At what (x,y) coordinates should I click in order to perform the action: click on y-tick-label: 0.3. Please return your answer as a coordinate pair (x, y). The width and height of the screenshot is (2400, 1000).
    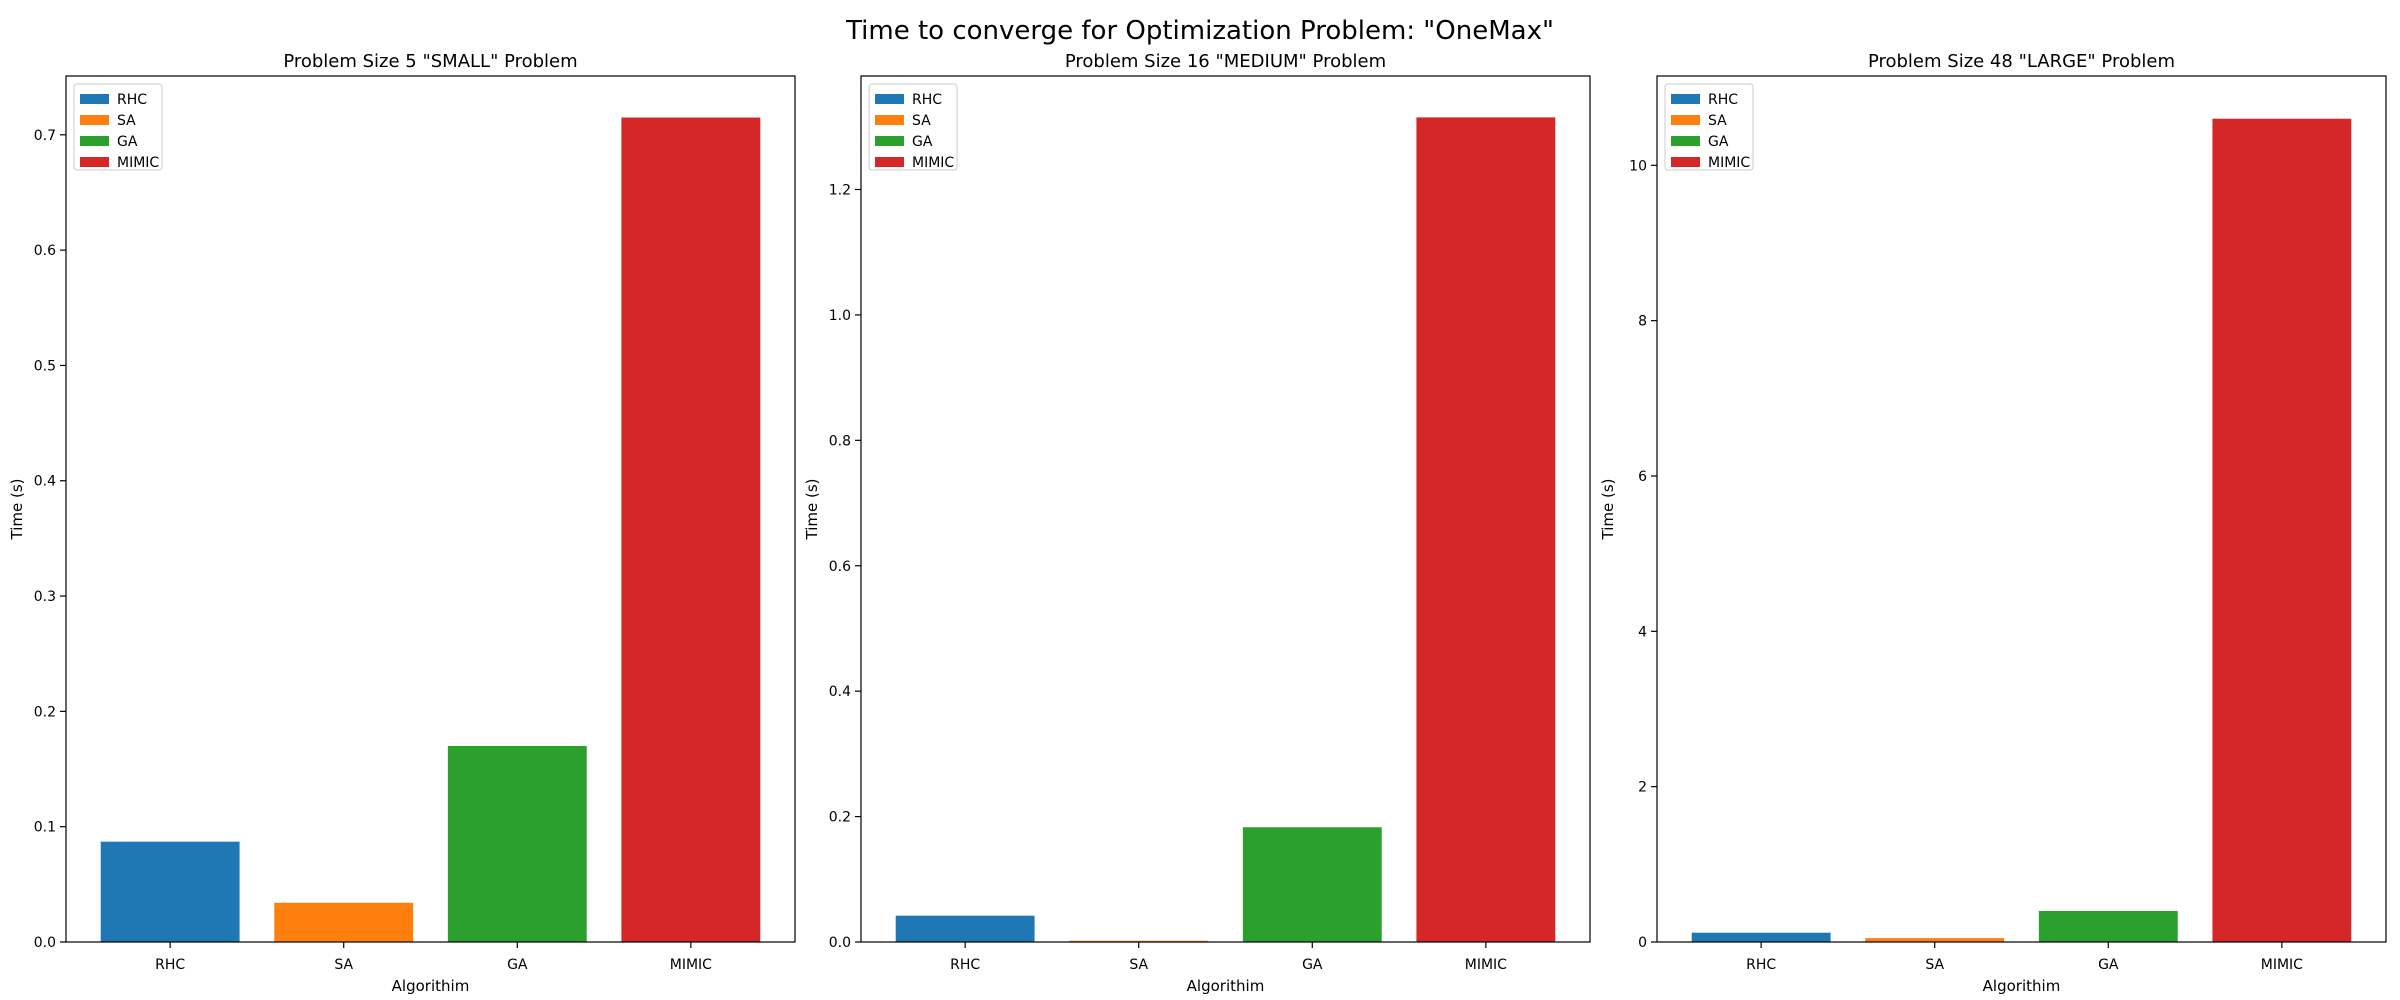
    Looking at the image, I should click on (45, 597).